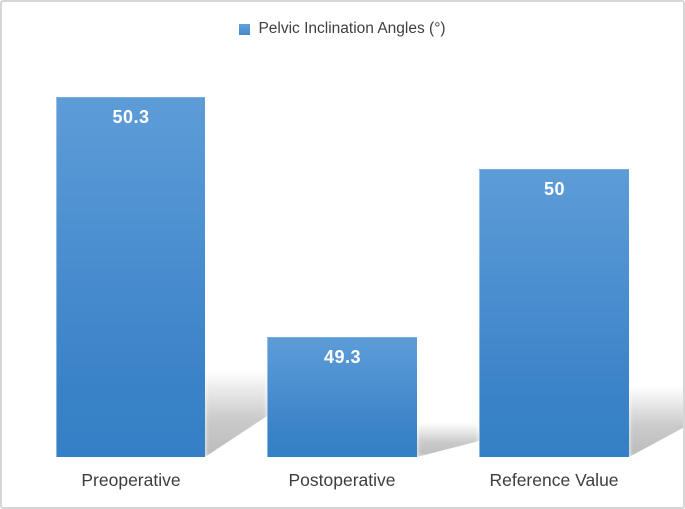 This screenshot has width=685, height=509. I want to click on bar-postoperative: 49.3, so click(342, 397).